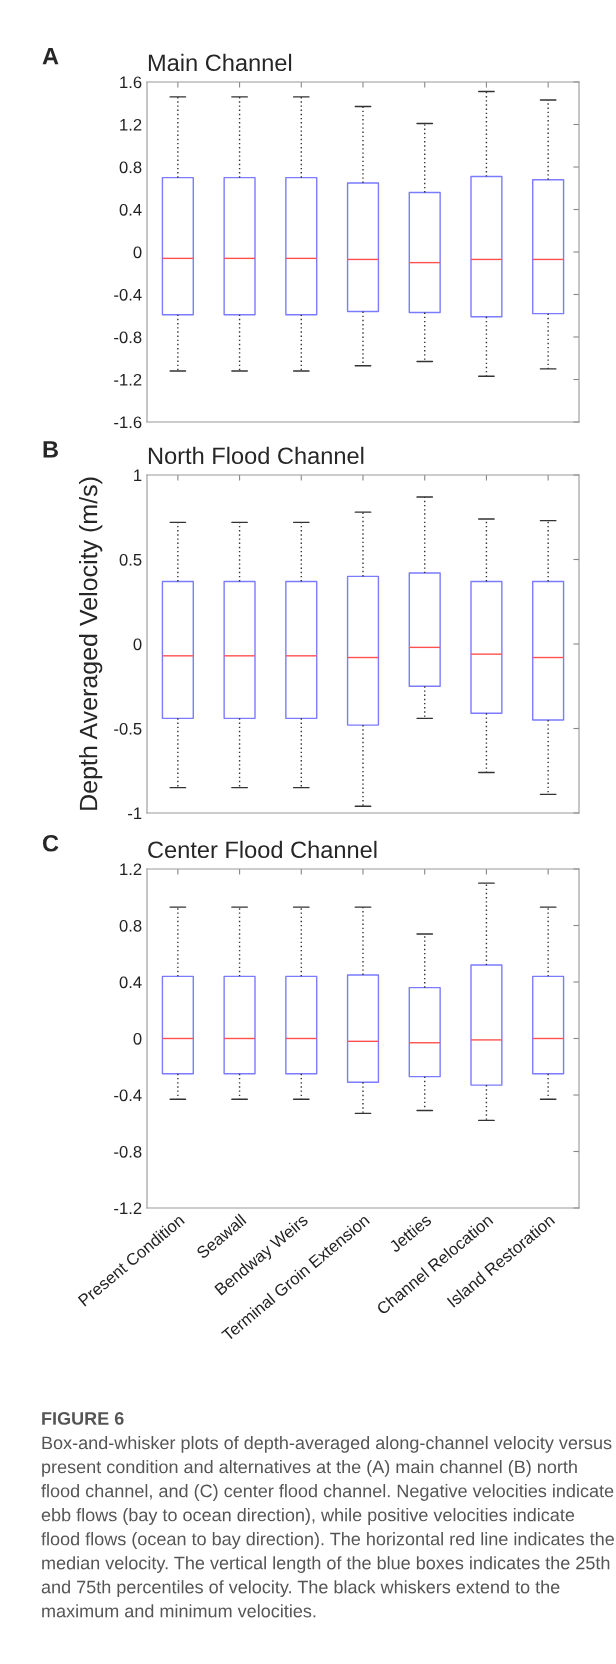  Describe the element at coordinates (130, 559) in the screenshot. I see `y-tick-label: 0.5` at that location.